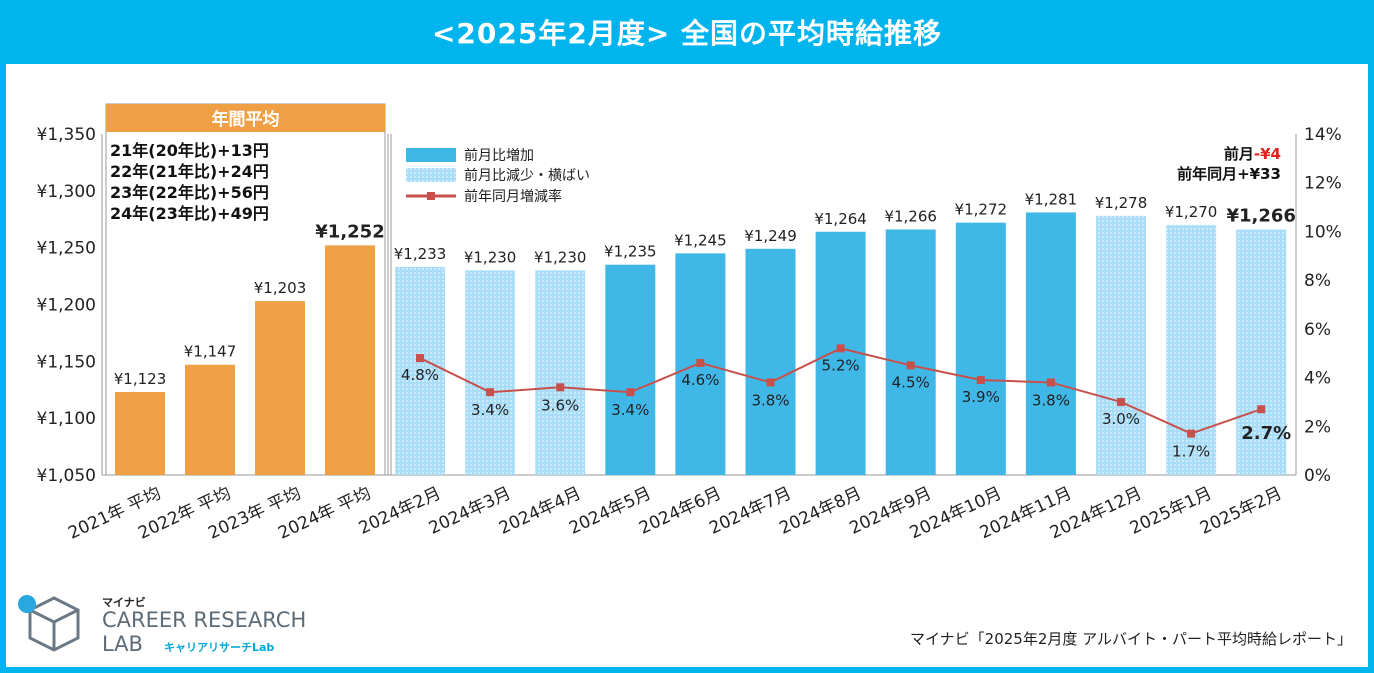  I want to click on rate-value-label: 1.7%, so click(1191, 452).